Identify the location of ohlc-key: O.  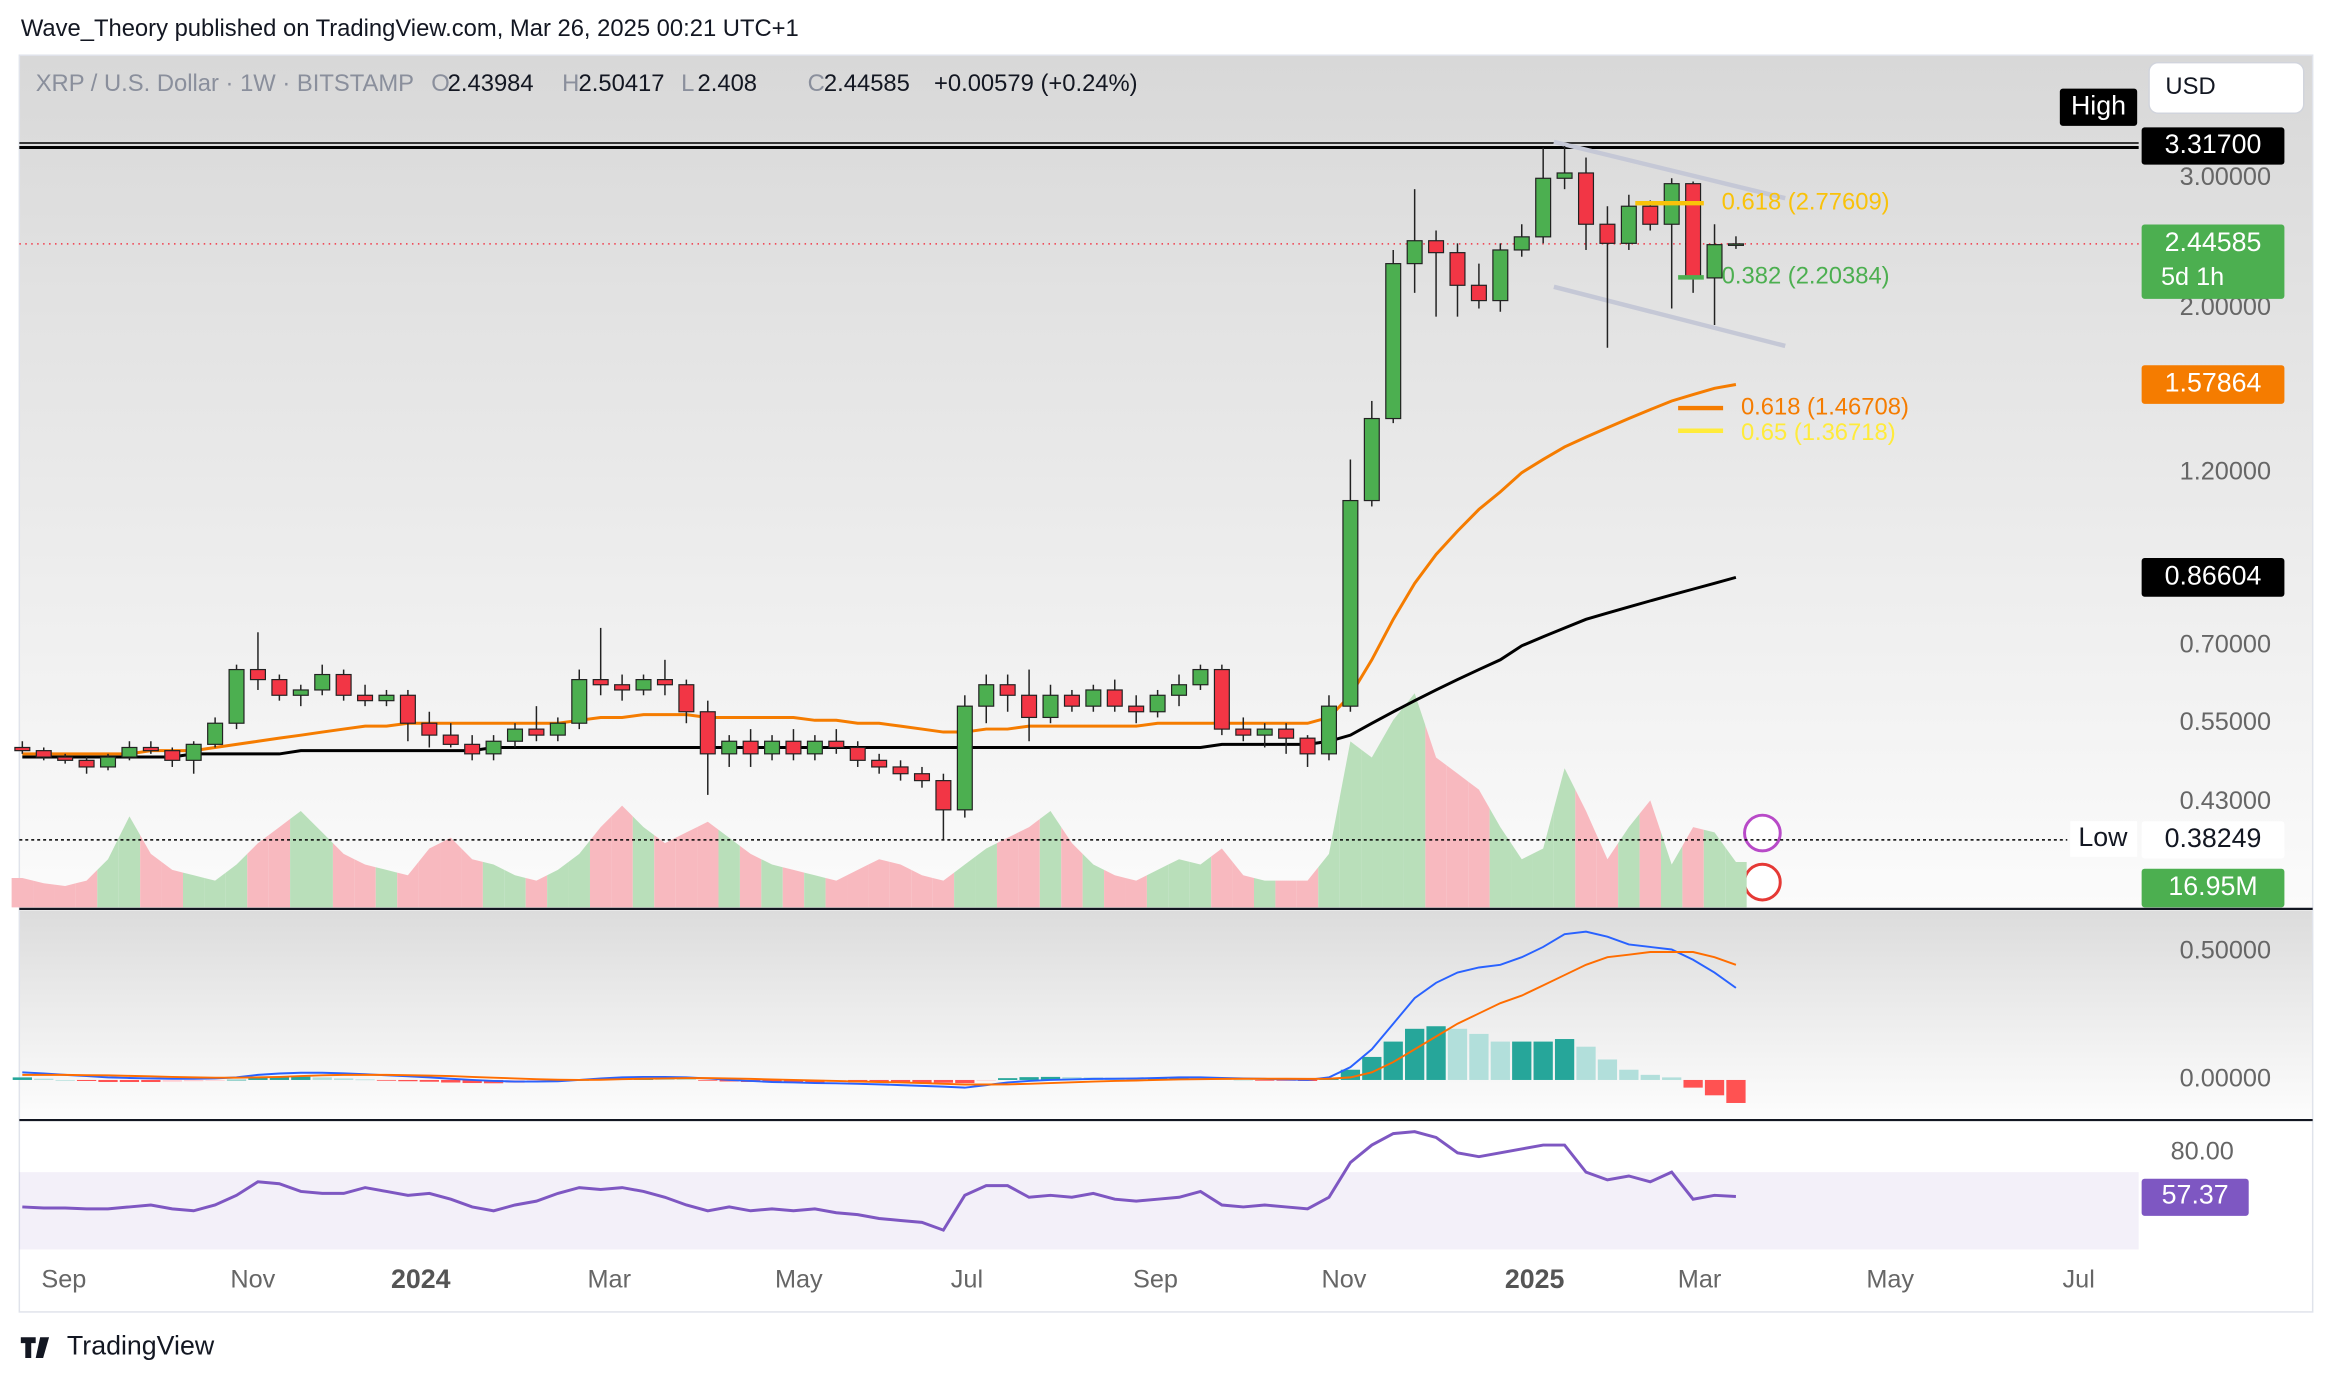
(440, 83).